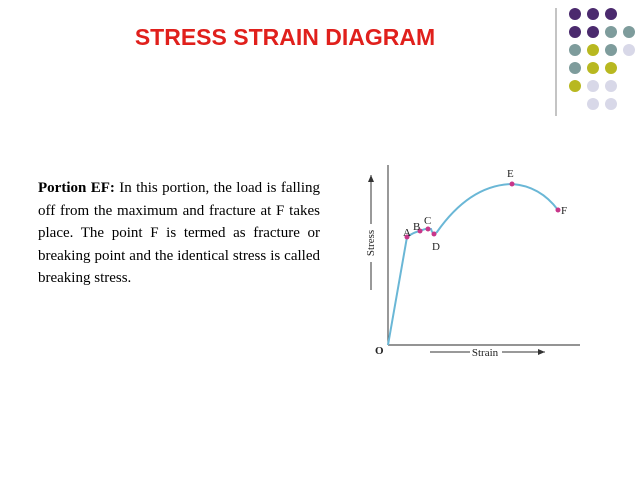 This screenshot has width=638, height=478. Describe the element at coordinates (371, 243) in the screenshot. I see `y-axis-label: Stress` at that location.